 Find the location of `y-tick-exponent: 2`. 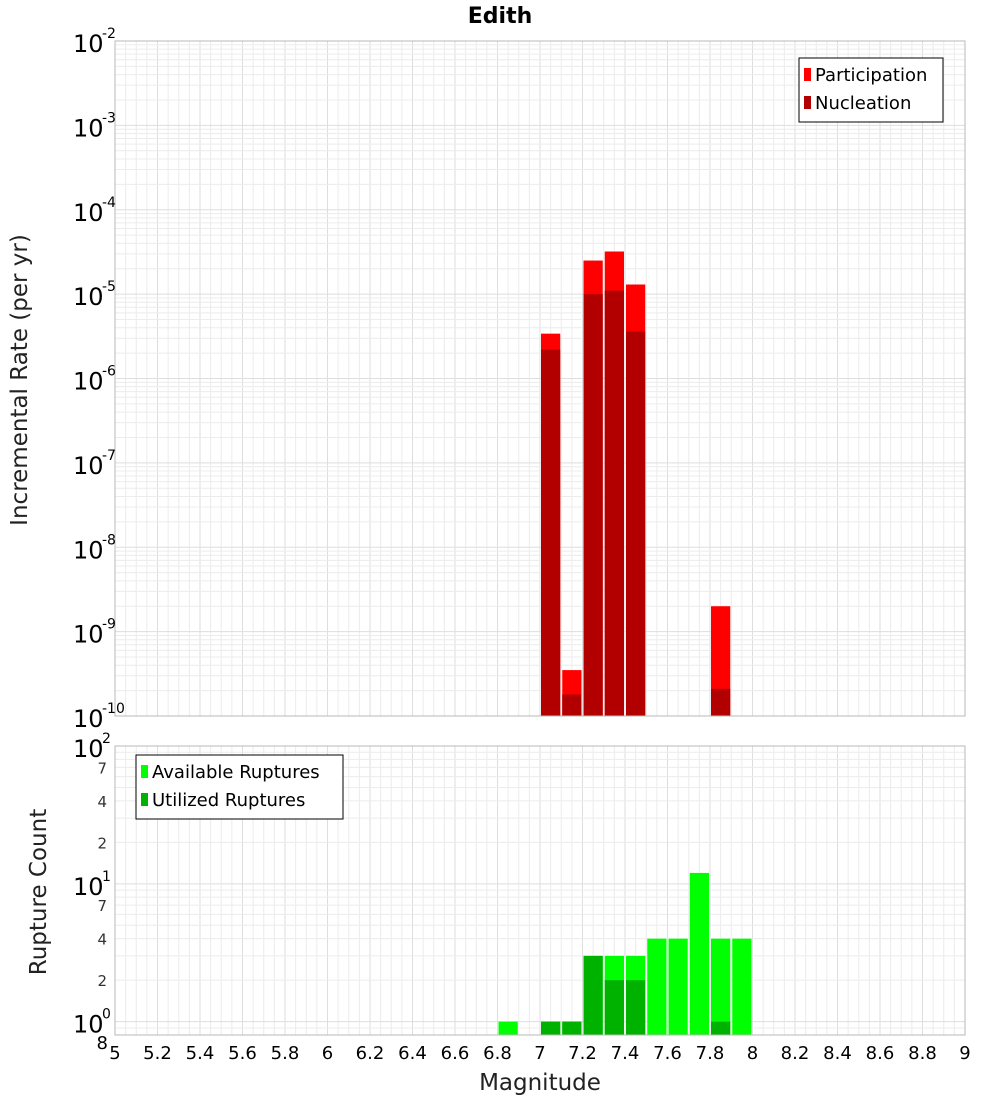

y-tick-exponent: 2 is located at coordinates (106, 739).